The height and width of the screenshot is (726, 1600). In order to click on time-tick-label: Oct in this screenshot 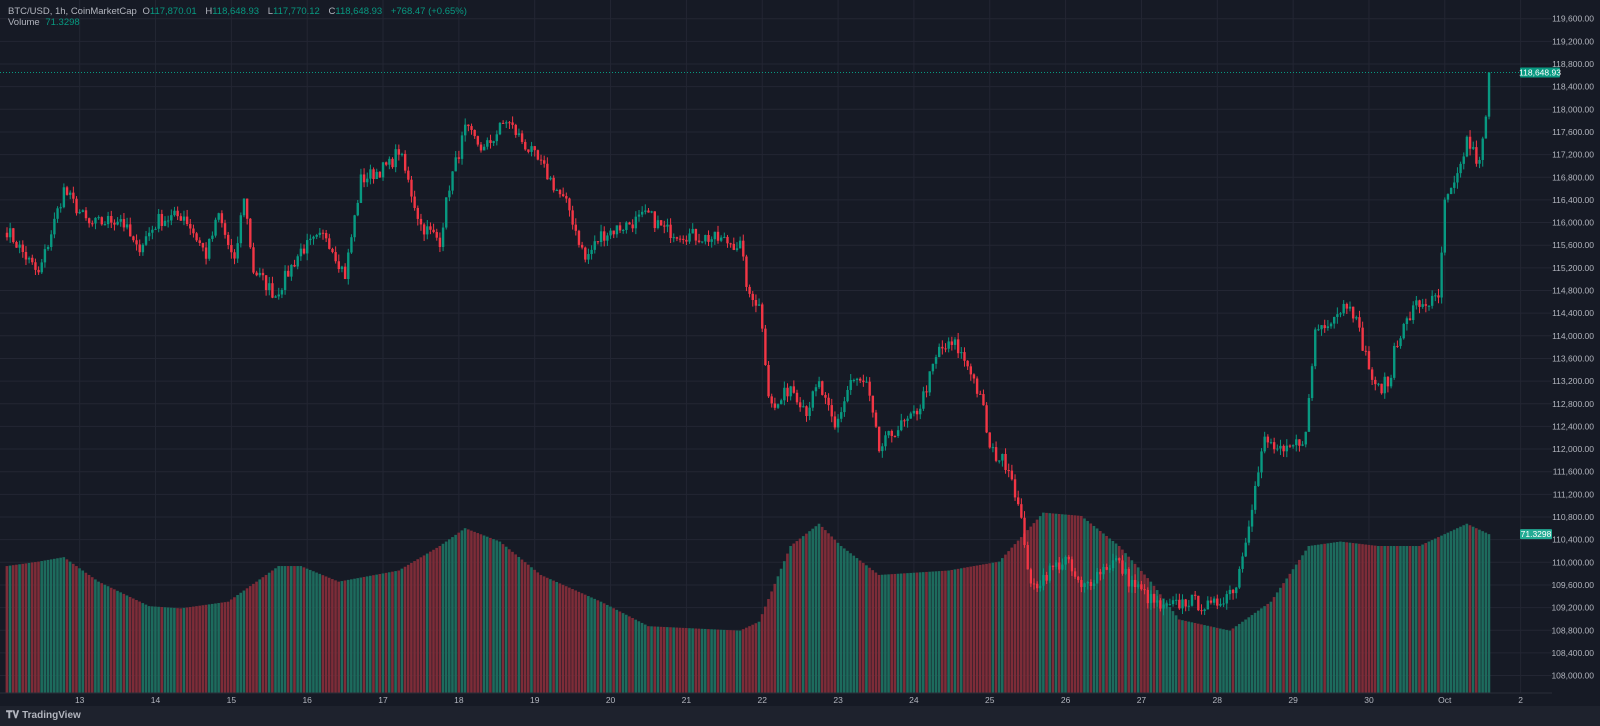, I will do `click(1445, 700)`.